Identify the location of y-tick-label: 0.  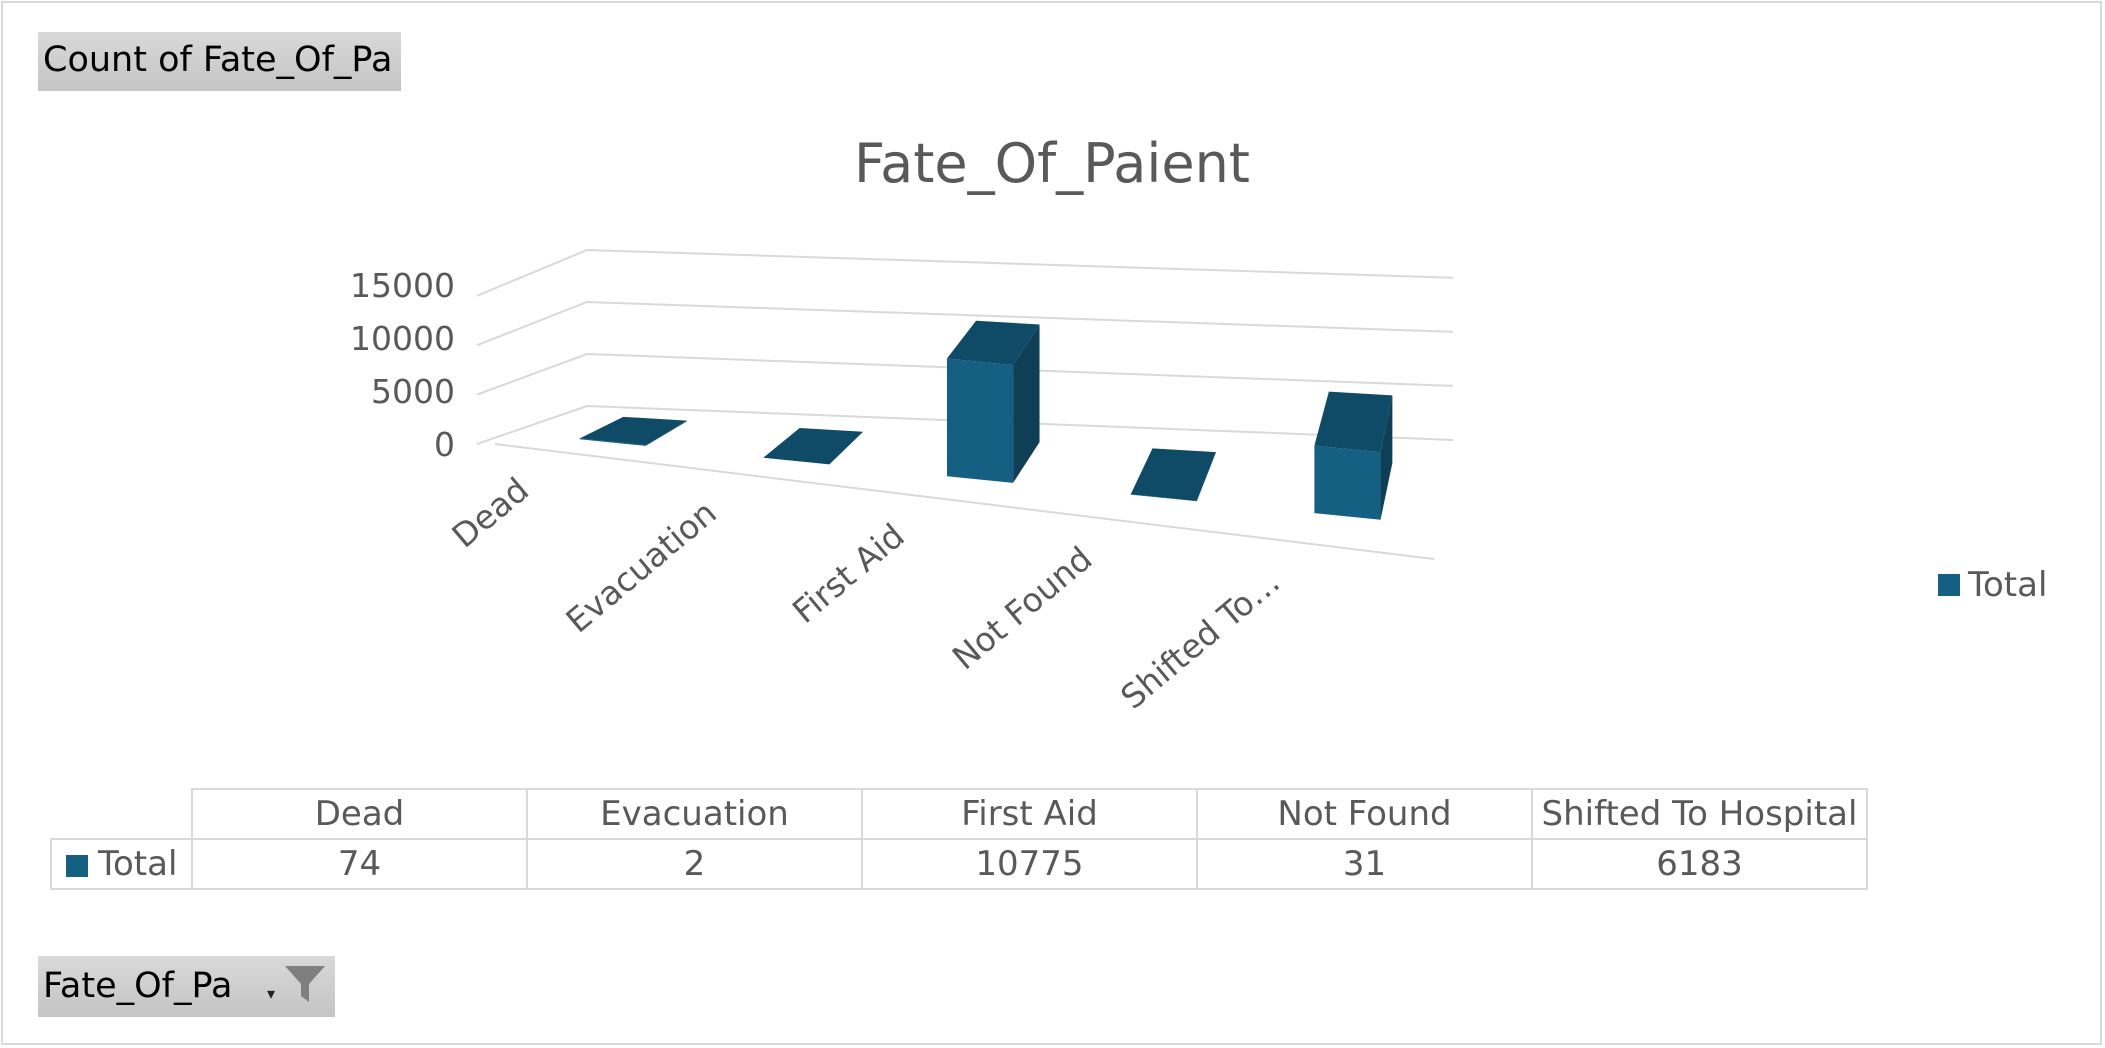
(444, 444).